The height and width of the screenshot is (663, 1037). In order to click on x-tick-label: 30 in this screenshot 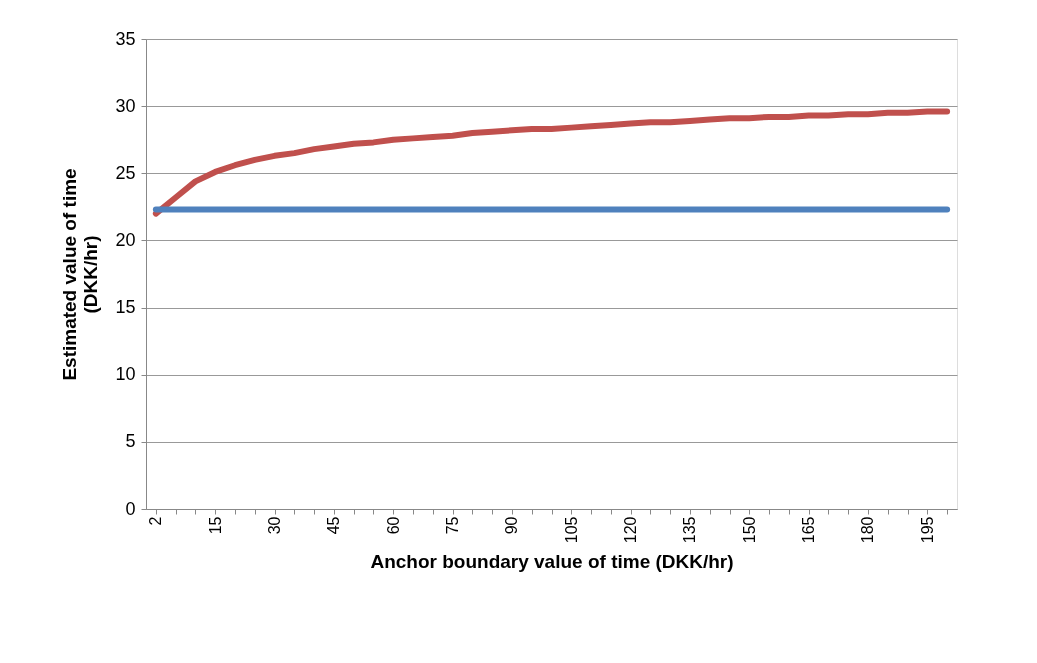, I will do `click(275, 525)`.